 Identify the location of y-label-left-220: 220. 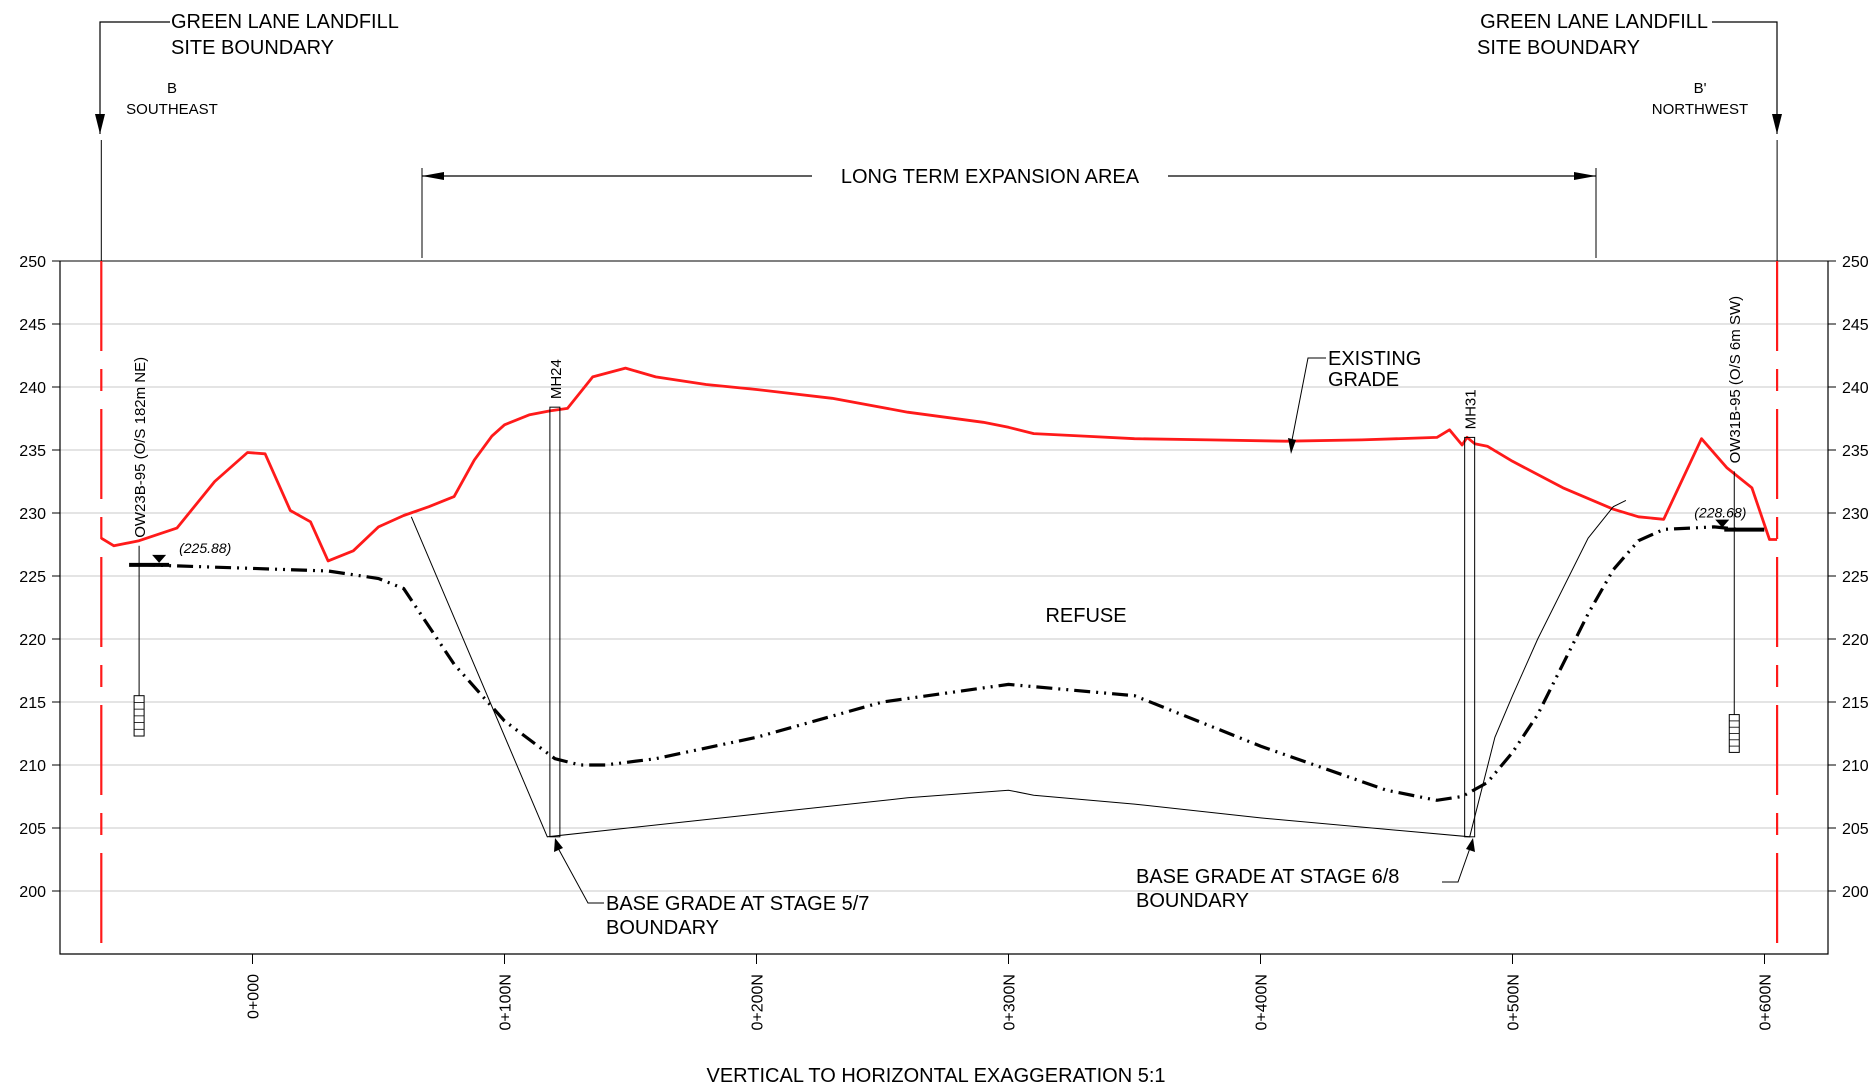
(32, 640).